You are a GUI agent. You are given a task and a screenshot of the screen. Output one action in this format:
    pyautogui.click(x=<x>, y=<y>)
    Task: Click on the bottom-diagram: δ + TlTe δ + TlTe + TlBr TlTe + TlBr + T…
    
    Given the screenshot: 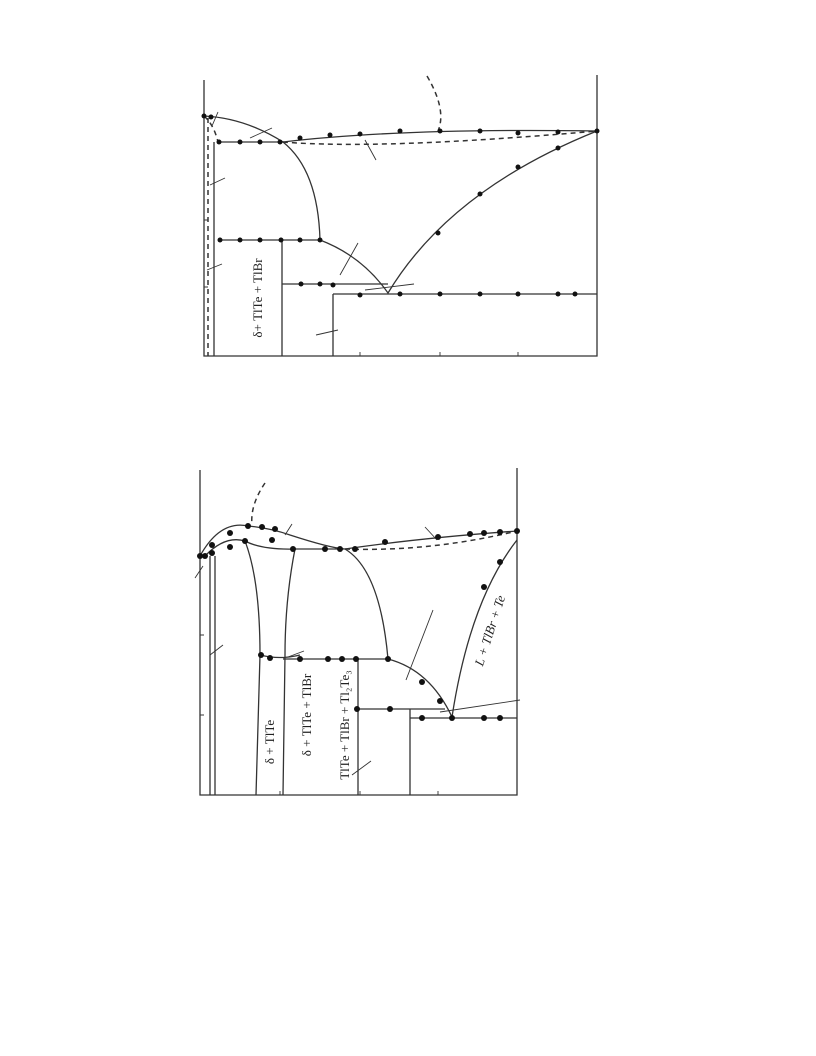 What is the action you would take?
    pyautogui.click(x=357, y=632)
    